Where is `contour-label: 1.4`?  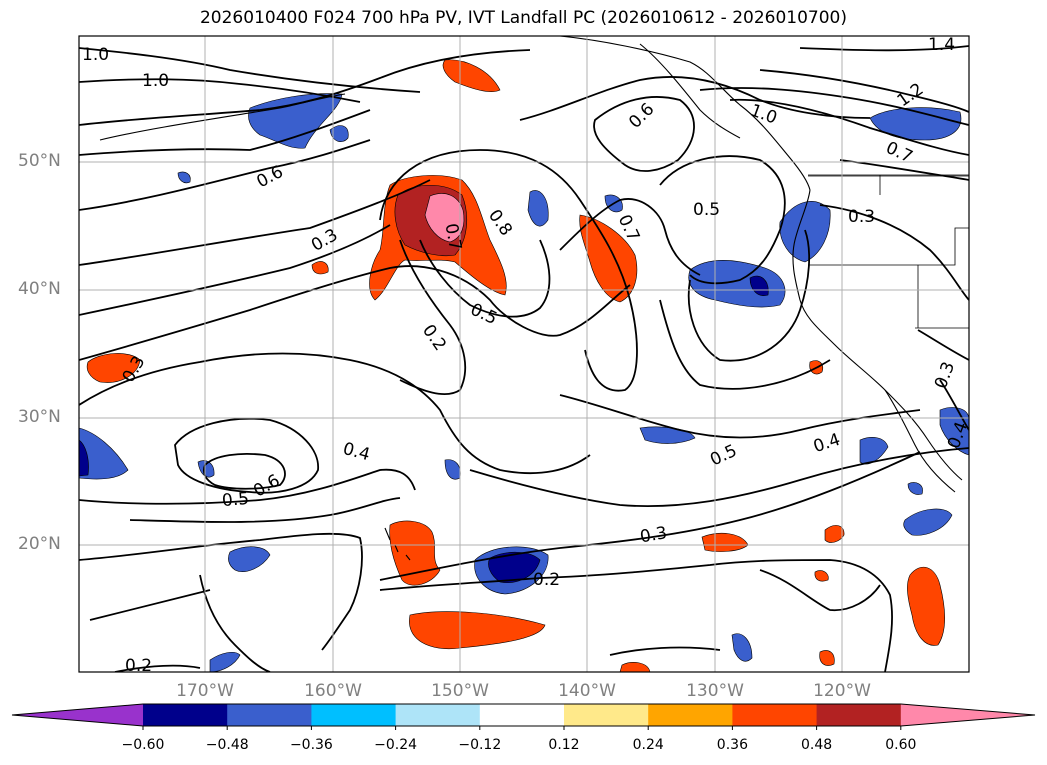
contour-label: 1.4 is located at coordinates (941, 45).